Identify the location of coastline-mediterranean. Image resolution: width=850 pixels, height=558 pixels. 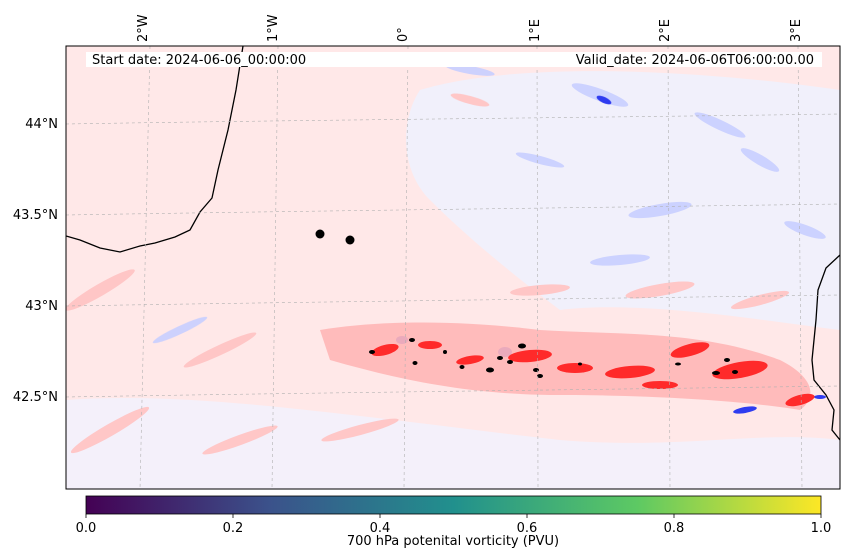
(825, 347).